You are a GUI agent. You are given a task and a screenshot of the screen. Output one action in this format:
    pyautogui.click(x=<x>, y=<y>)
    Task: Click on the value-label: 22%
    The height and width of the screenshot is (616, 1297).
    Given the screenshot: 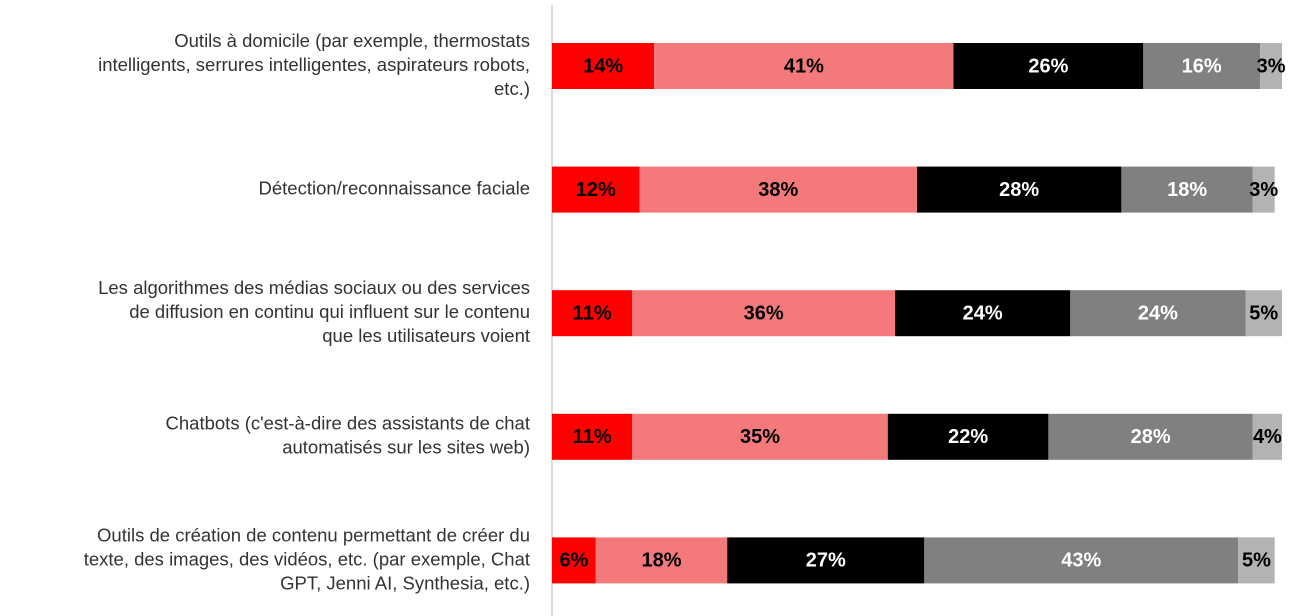 What is the action you would take?
    pyautogui.click(x=968, y=437)
    